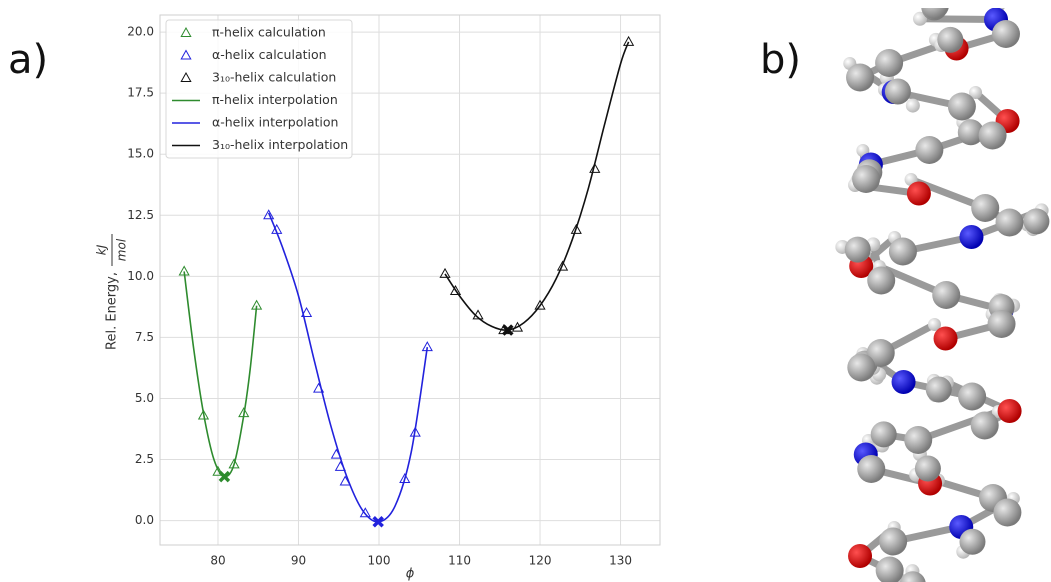 Image resolution: width=1051 pixels, height=582 pixels. I want to click on legend-label: 3₁₀-helix calculation, so click(274, 77).